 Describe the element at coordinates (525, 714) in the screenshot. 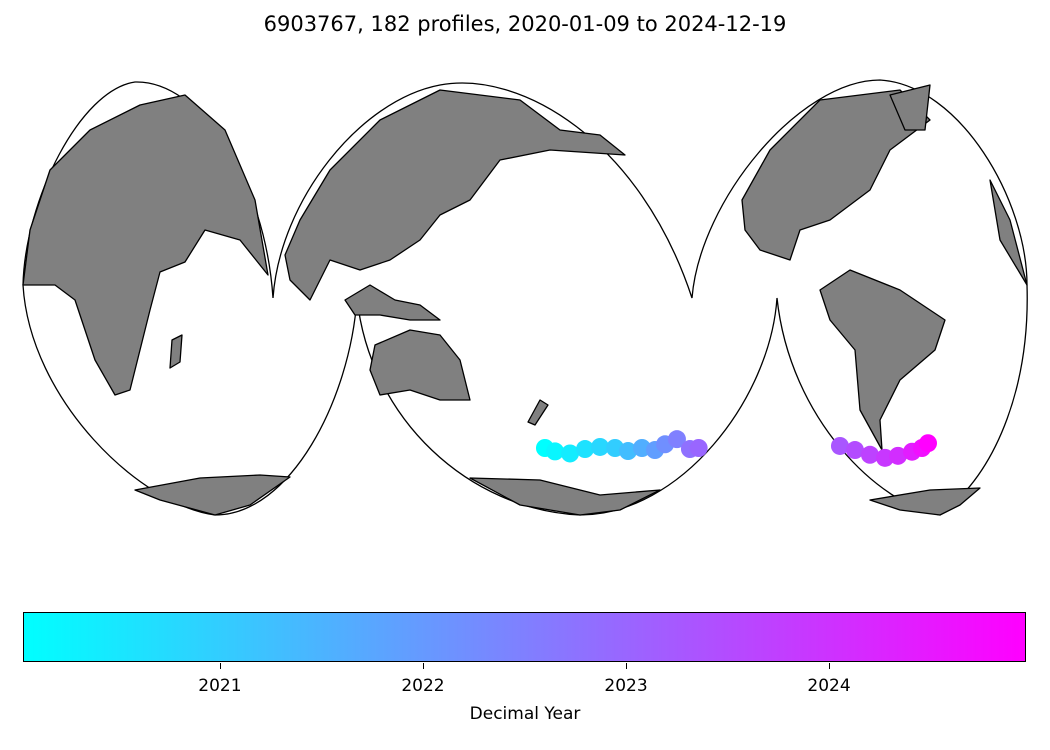

I see `colorbar-label: Decimal Year` at that location.